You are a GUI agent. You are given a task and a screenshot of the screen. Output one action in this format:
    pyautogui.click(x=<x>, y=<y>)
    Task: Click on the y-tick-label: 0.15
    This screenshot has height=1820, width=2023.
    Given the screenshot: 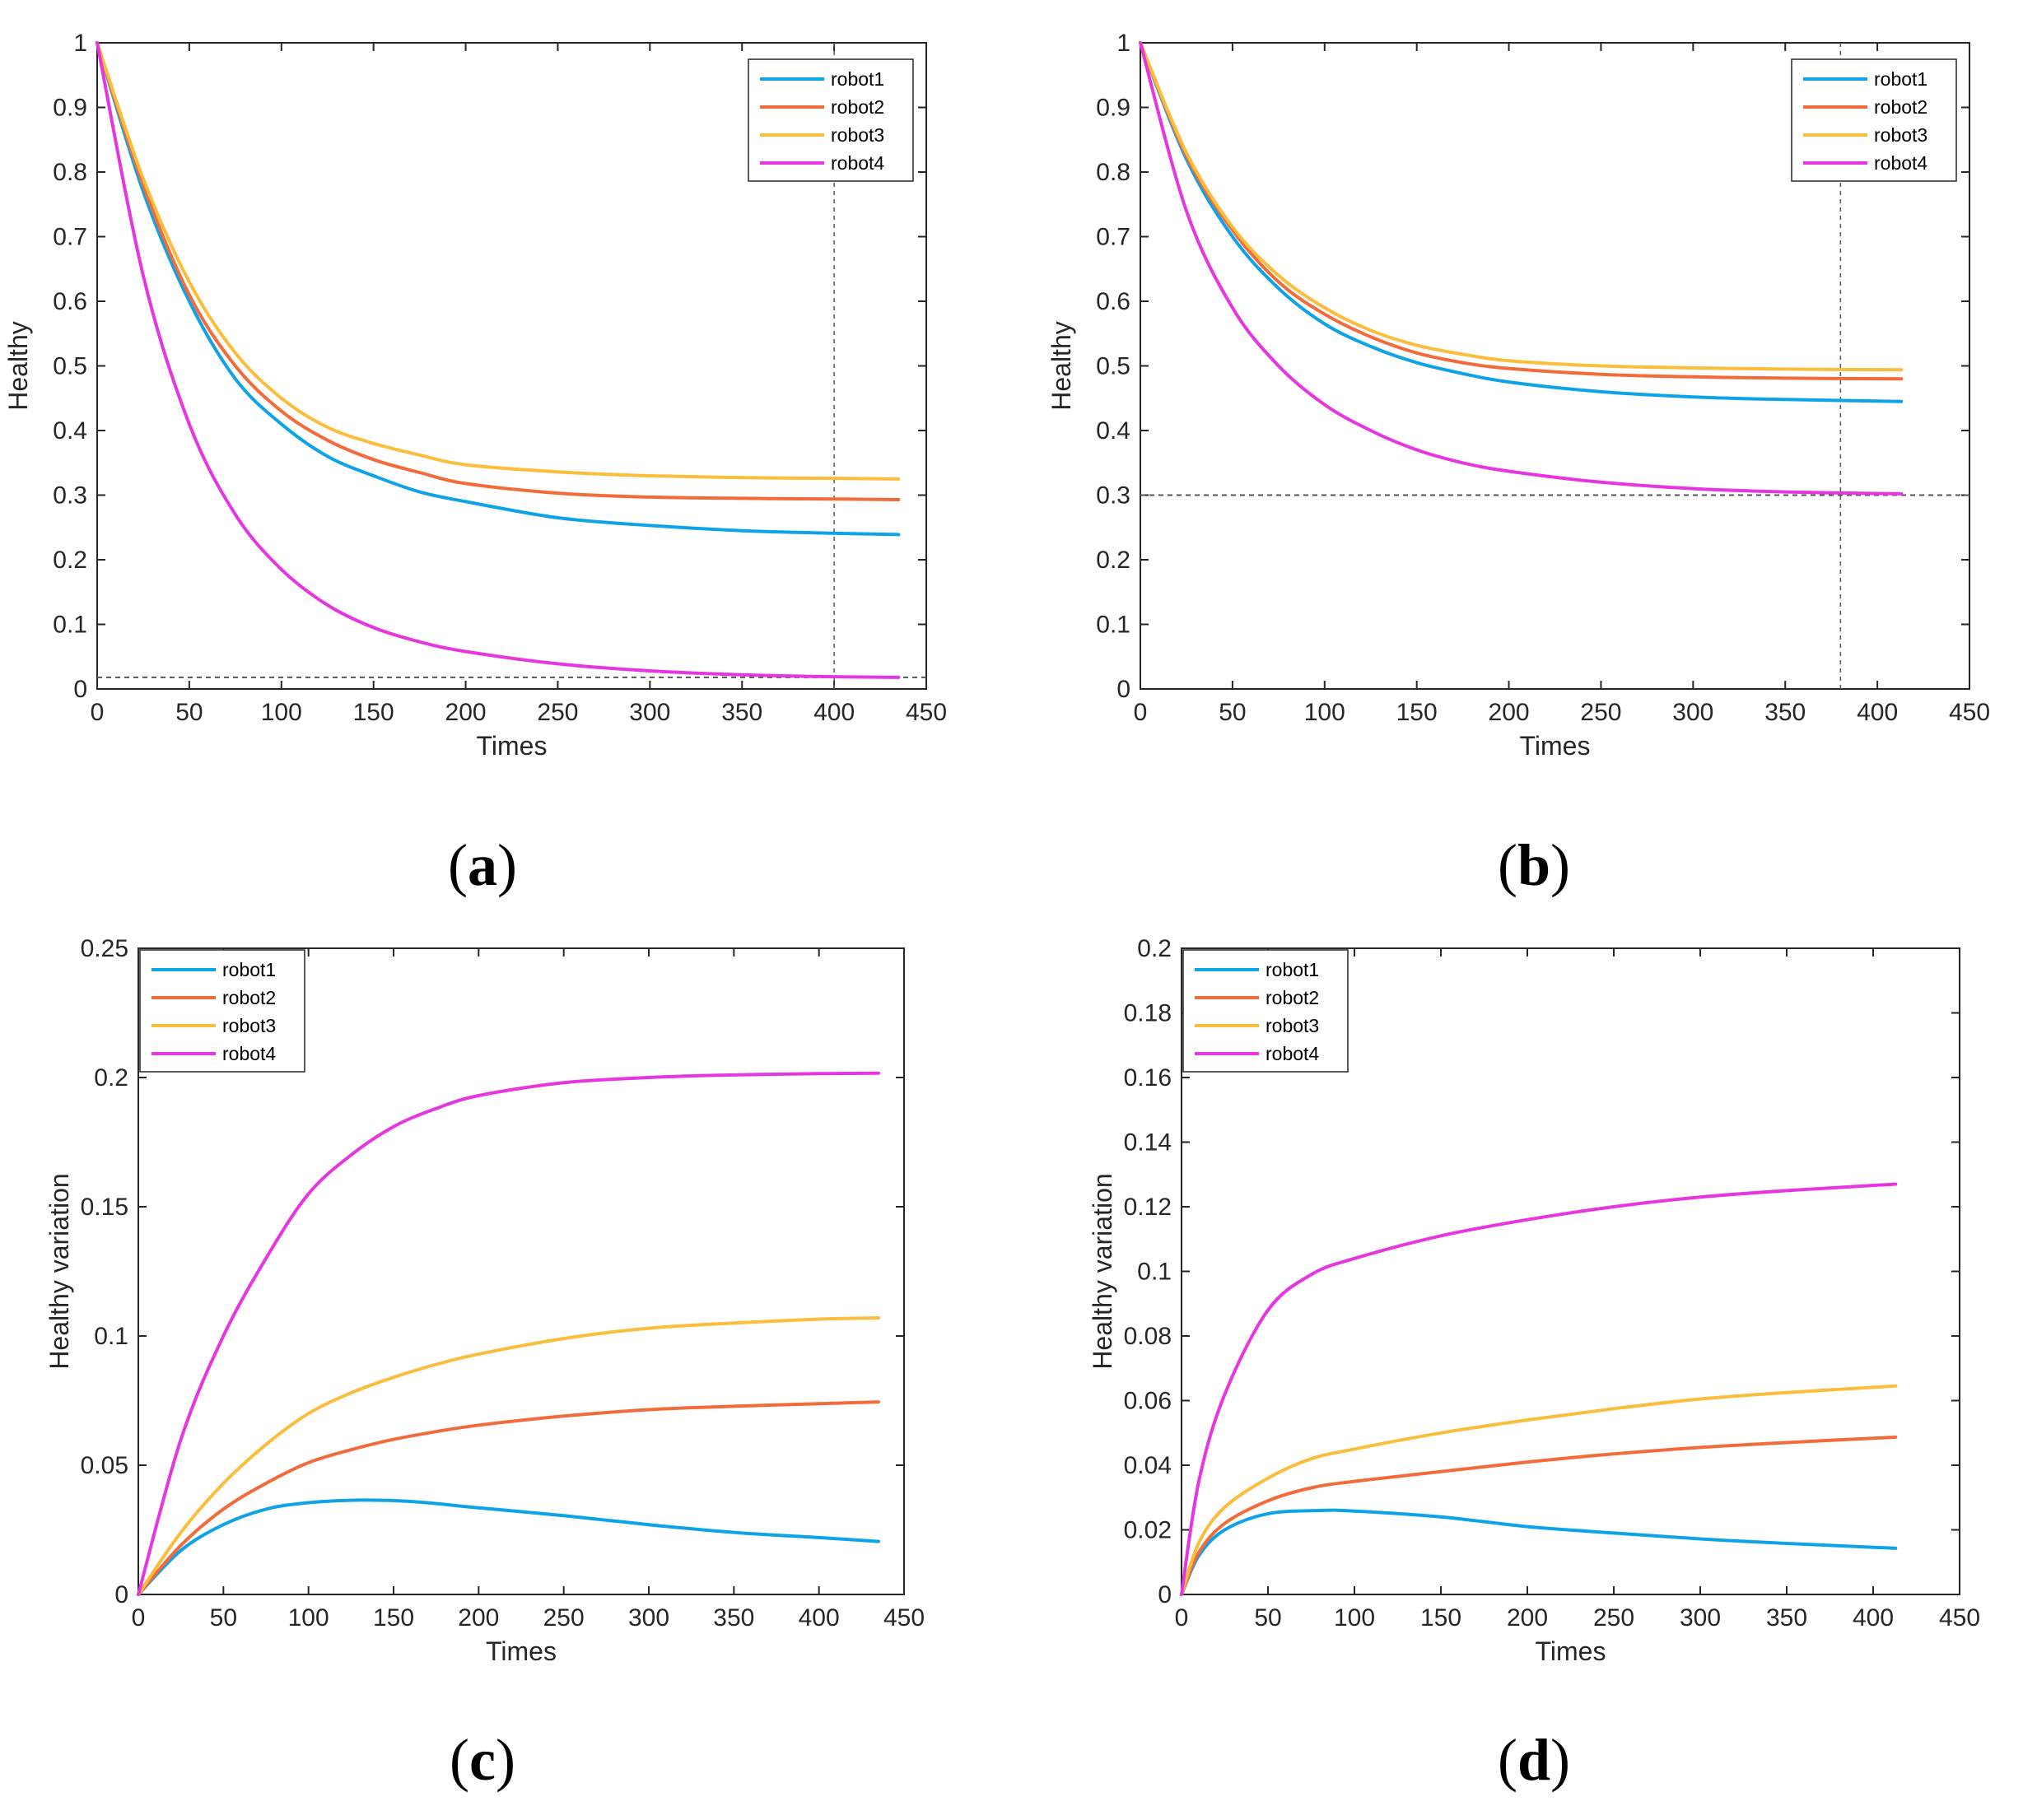 What is the action you would take?
    pyautogui.click(x=104, y=1207)
    